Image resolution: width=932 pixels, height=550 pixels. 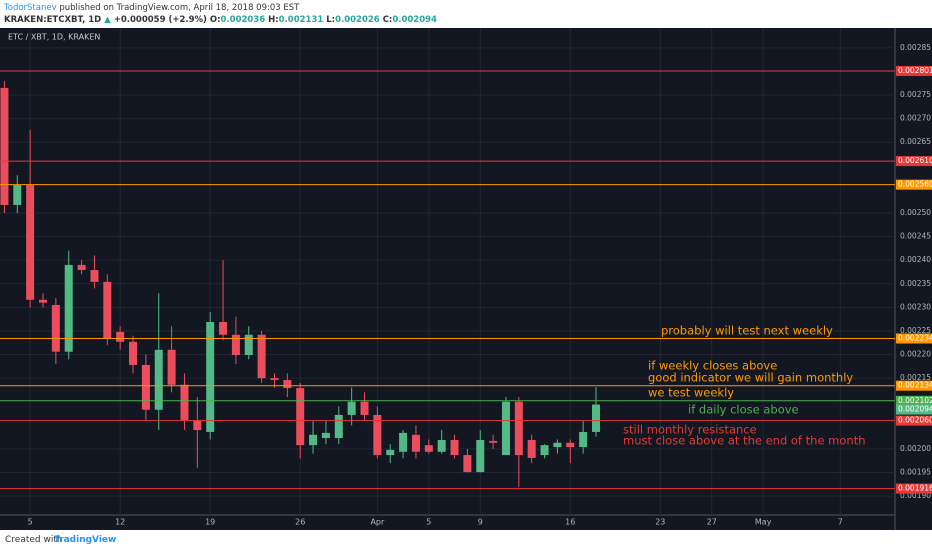 What do you see at coordinates (690, 430) in the screenshot?
I see `annotation: still monthly resistance` at bounding box center [690, 430].